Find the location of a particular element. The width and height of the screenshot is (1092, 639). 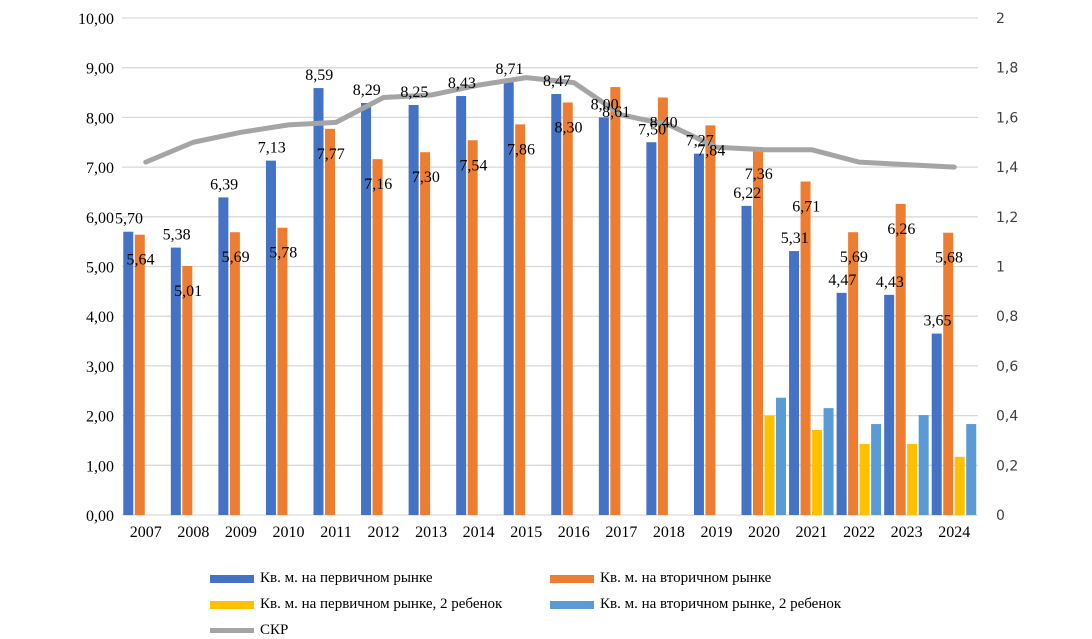

data-label-primary: 8,43 is located at coordinates (462, 83).